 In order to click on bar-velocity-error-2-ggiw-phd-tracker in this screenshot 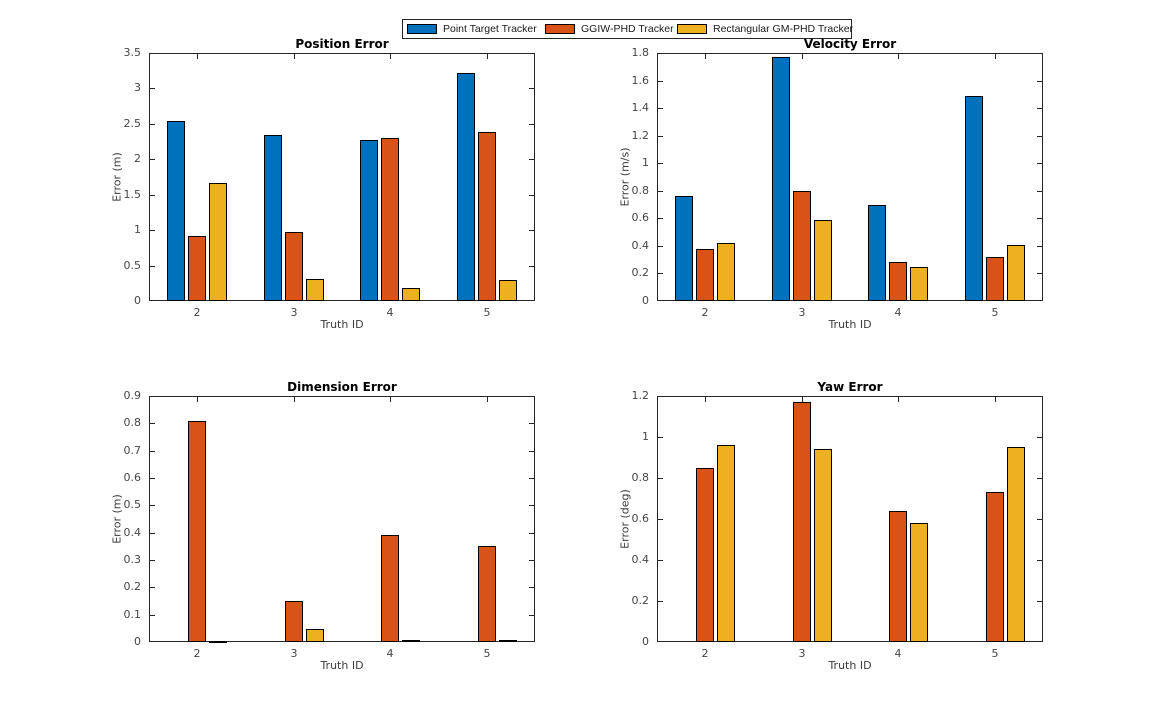, I will do `click(705, 275)`.